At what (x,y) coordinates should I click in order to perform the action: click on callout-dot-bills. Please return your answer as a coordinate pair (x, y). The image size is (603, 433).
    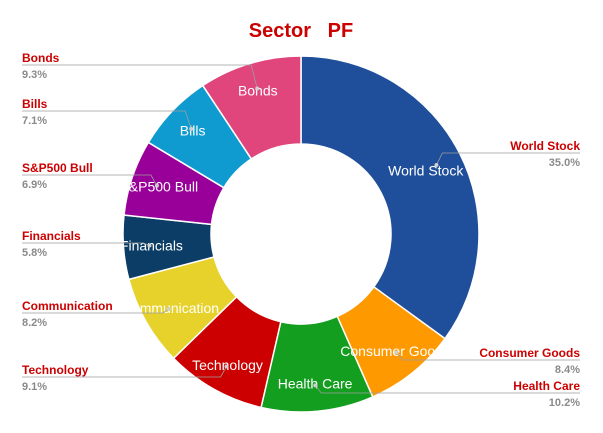
    Looking at the image, I should click on (191, 128).